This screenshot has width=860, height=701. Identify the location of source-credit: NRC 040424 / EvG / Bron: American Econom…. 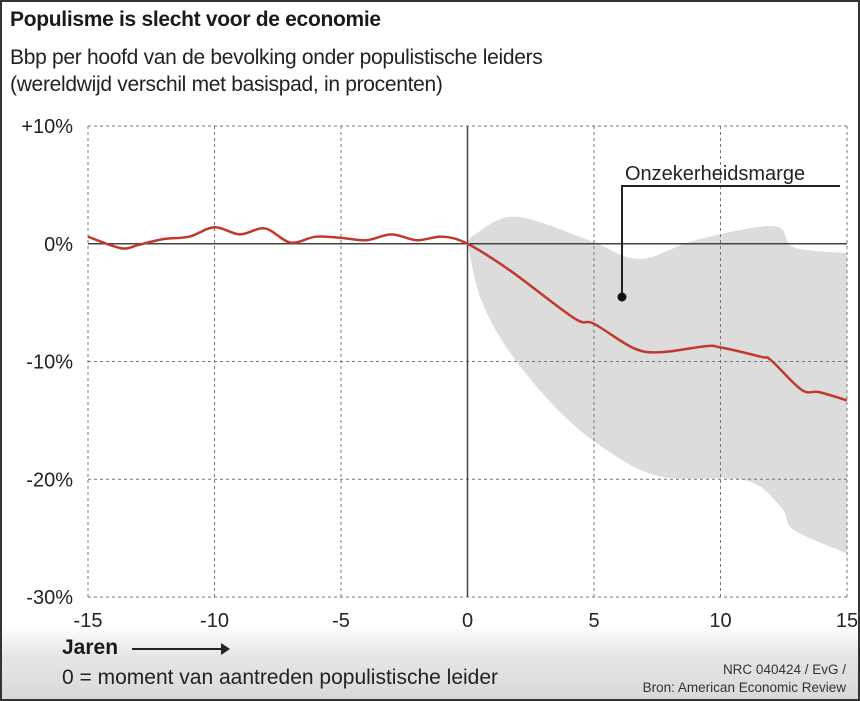
(744, 679).